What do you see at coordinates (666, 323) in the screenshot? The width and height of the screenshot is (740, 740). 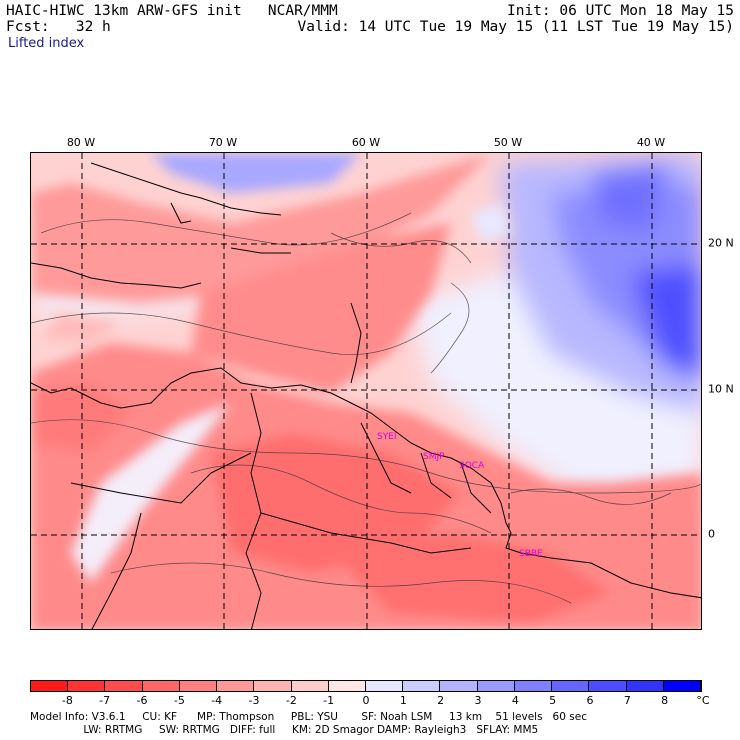 I see `stable-region-core` at bounding box center [666, 323].